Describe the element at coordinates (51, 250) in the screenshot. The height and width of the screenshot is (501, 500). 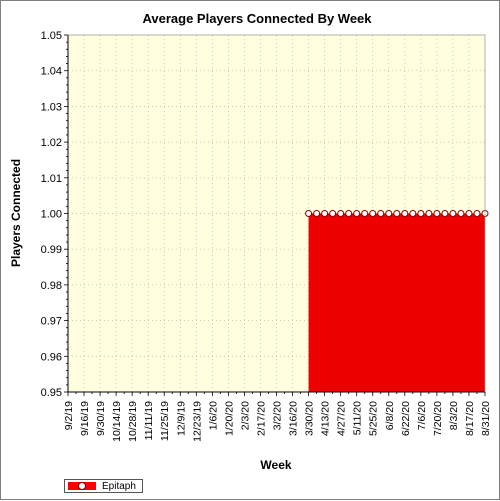
I see `y-tick-label: 0.99` at that location.